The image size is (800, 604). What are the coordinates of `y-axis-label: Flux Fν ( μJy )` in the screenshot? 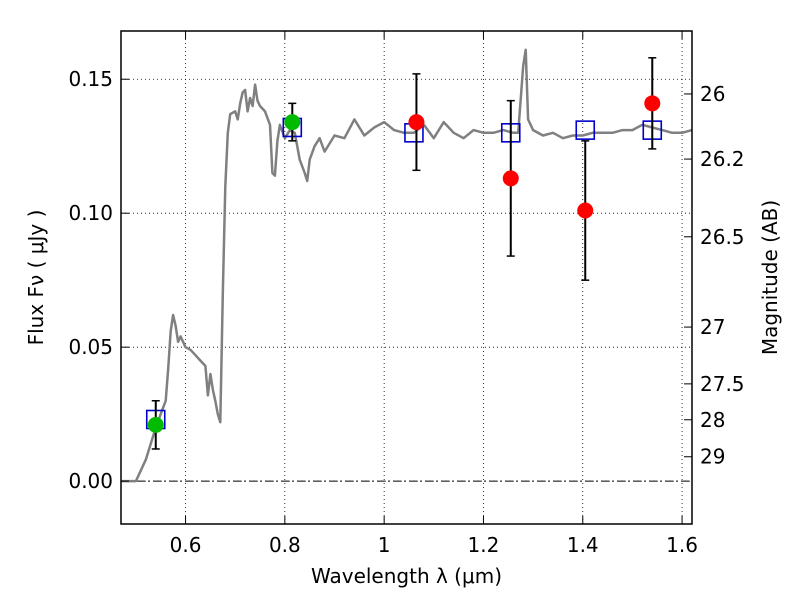 It's located at (36, 278).